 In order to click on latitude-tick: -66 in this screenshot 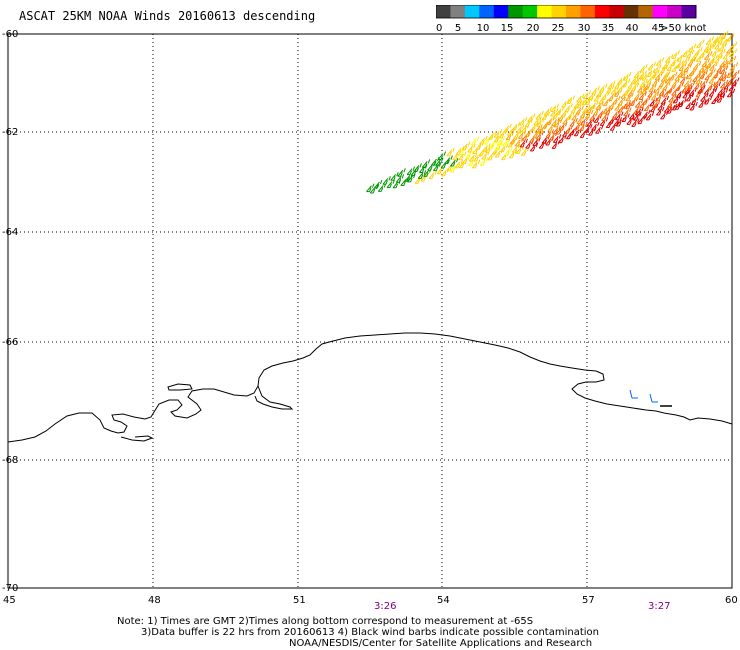, I will do `click(10, 342)`.